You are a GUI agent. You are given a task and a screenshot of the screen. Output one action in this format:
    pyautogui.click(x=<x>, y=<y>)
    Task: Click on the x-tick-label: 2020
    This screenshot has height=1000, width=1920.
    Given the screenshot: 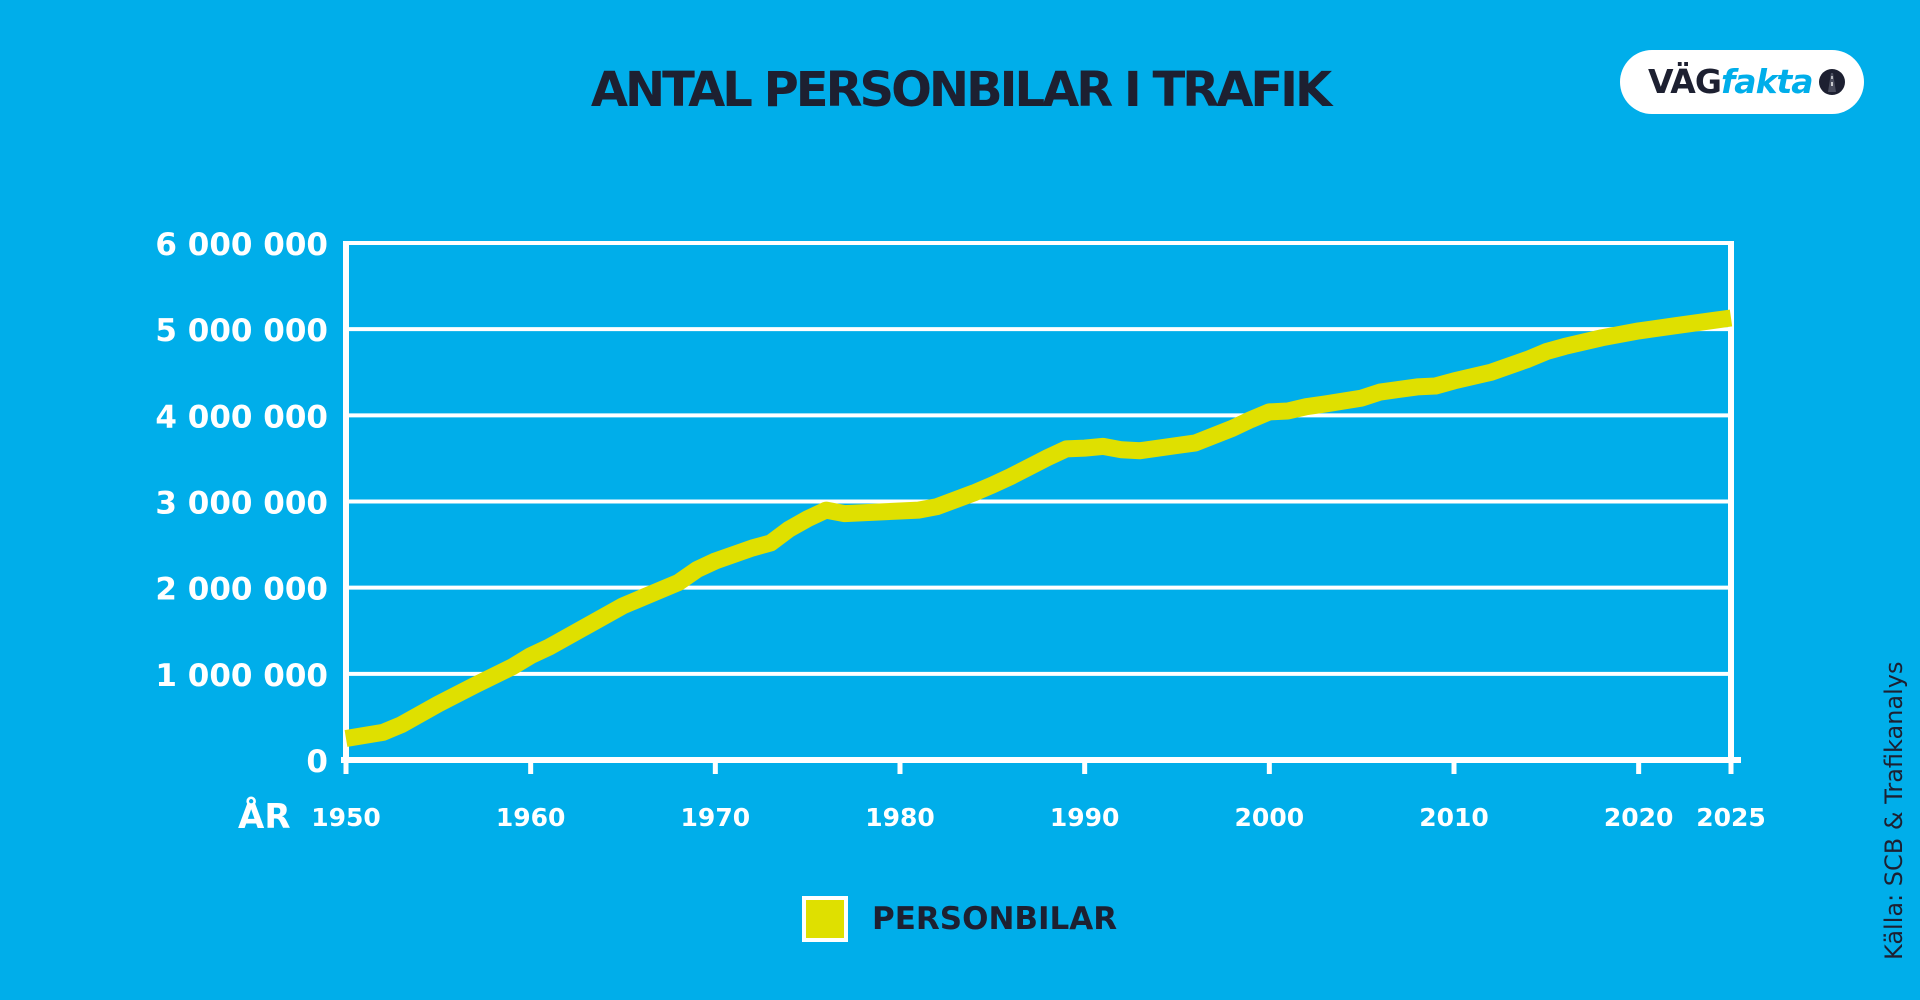 What is the action you would take?
    pyautogui.click(x=1639, y=817)
    